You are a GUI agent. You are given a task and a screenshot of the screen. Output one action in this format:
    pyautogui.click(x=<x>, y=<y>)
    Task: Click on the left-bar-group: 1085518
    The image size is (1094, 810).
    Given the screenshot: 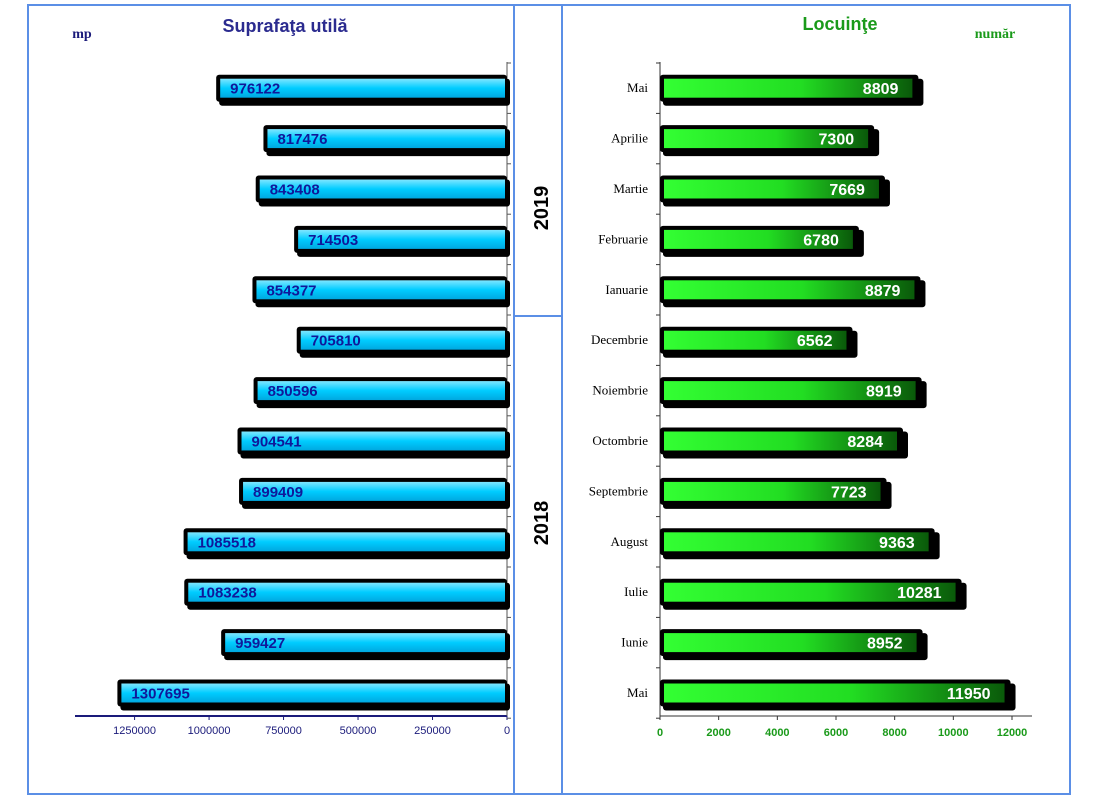 What is the action you would take?
    pyautogui.click(x=346, y=544)
    